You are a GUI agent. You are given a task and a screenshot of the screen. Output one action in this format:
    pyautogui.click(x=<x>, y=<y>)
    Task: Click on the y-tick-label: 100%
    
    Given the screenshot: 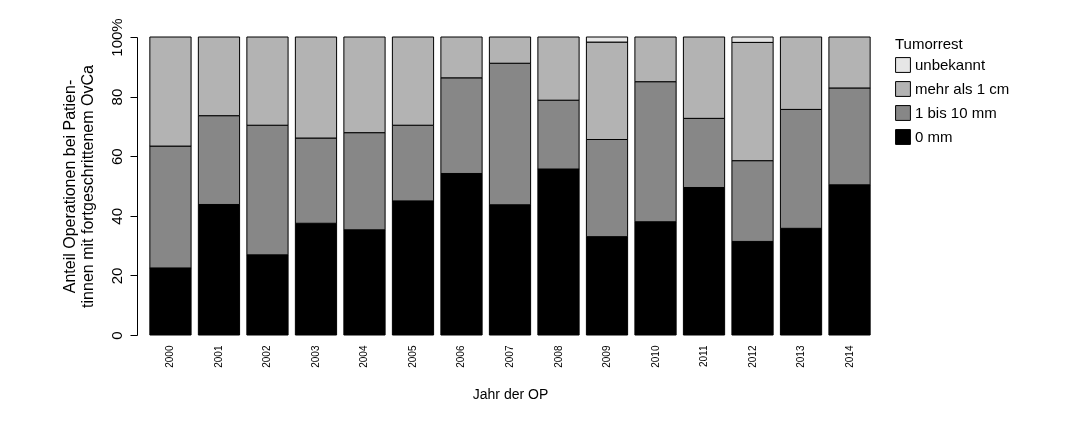 What is the action you would take?
    pyautogui.click(x=116, y=37)
    